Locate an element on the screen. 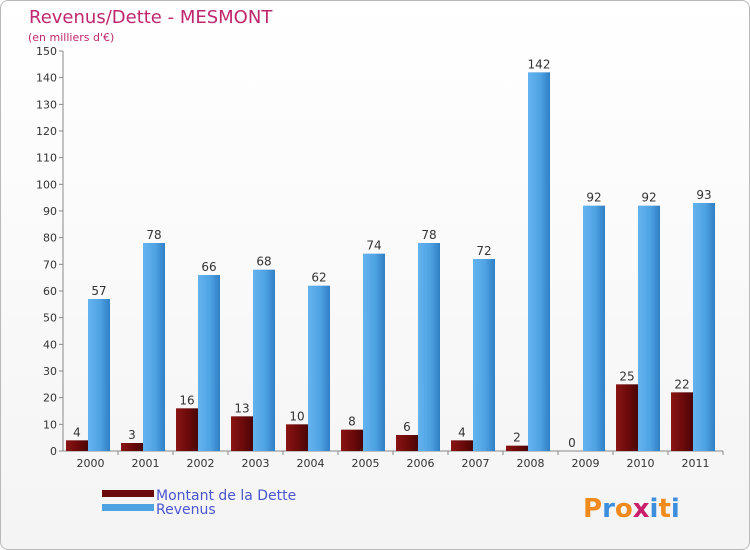  logo-letter: r is located at coordinates (608, 509).